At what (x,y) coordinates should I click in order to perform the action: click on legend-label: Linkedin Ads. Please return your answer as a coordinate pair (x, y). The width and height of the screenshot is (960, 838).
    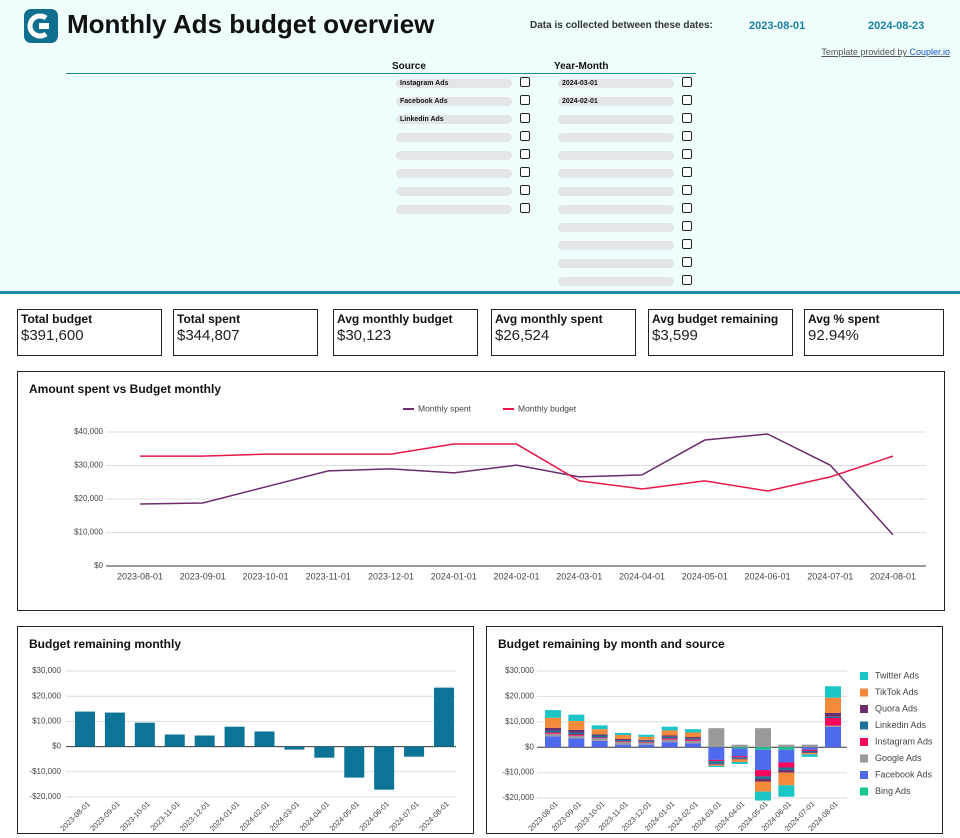
    Looking at the image, I should click on (901, 725).